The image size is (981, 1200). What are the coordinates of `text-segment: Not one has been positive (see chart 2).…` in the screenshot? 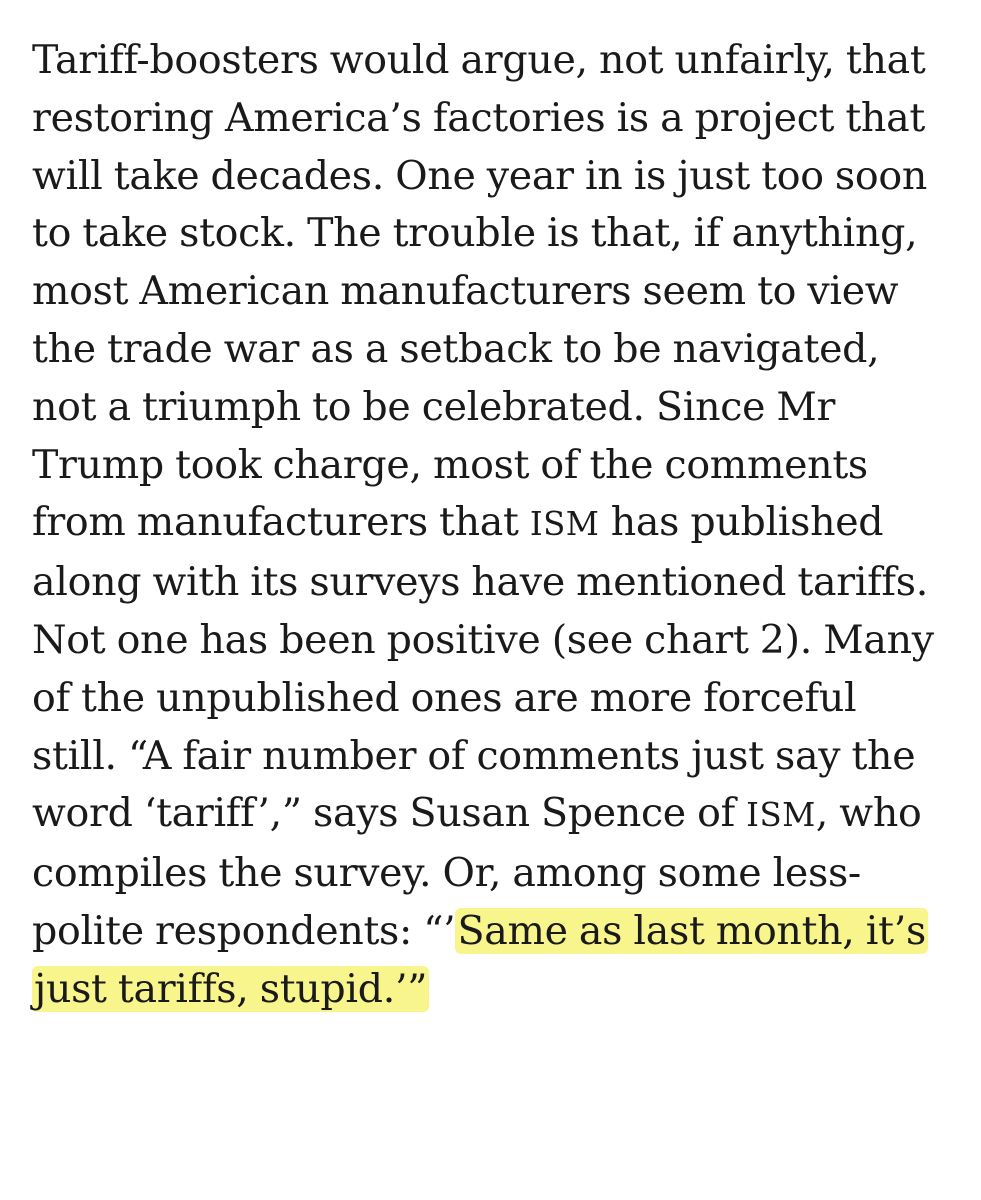 It's located at (483, 639).